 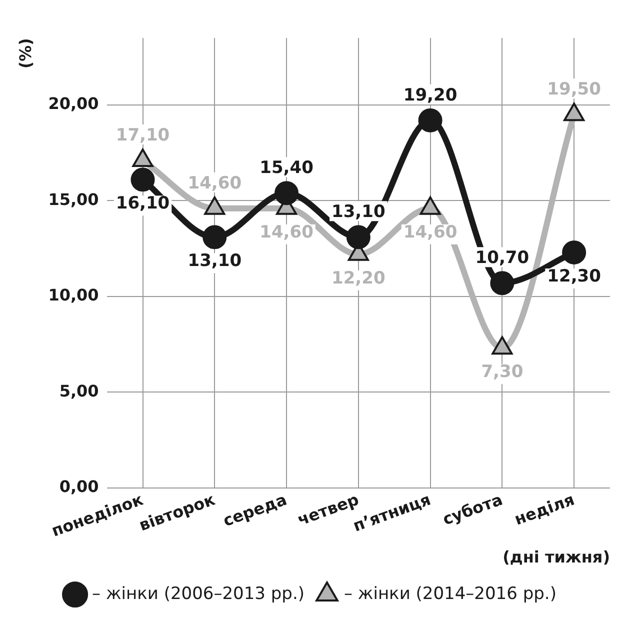 I want to click on data-label: 17,10, so click(x=143, y=135).